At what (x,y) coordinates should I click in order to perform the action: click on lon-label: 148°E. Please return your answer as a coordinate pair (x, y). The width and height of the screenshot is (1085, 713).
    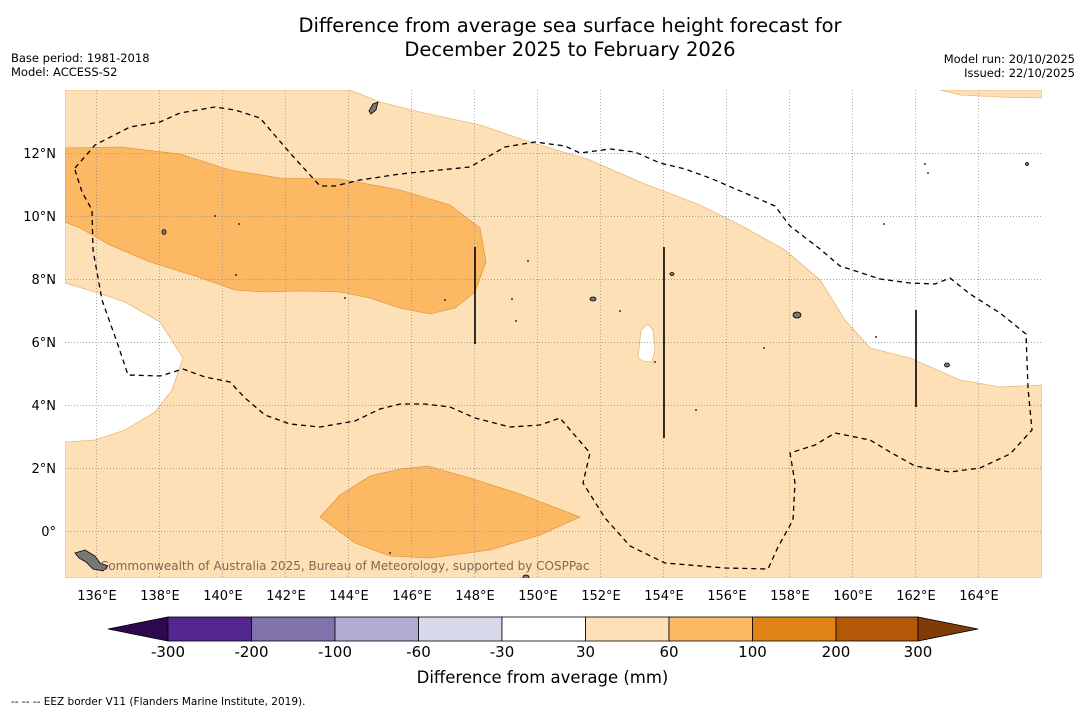
    Looking at the image, I should click on (475, 596).